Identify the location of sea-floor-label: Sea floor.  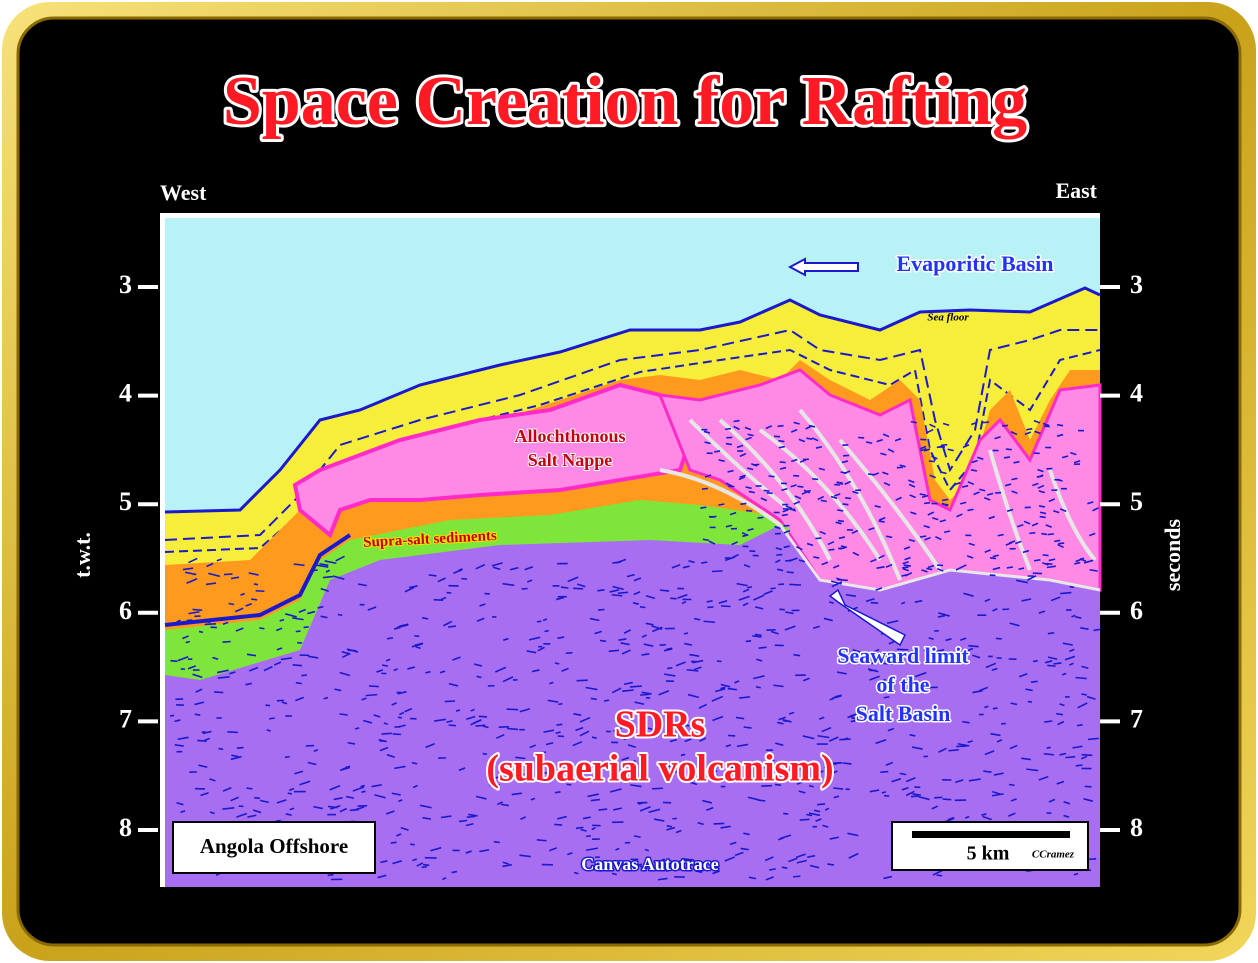
(948, 318).